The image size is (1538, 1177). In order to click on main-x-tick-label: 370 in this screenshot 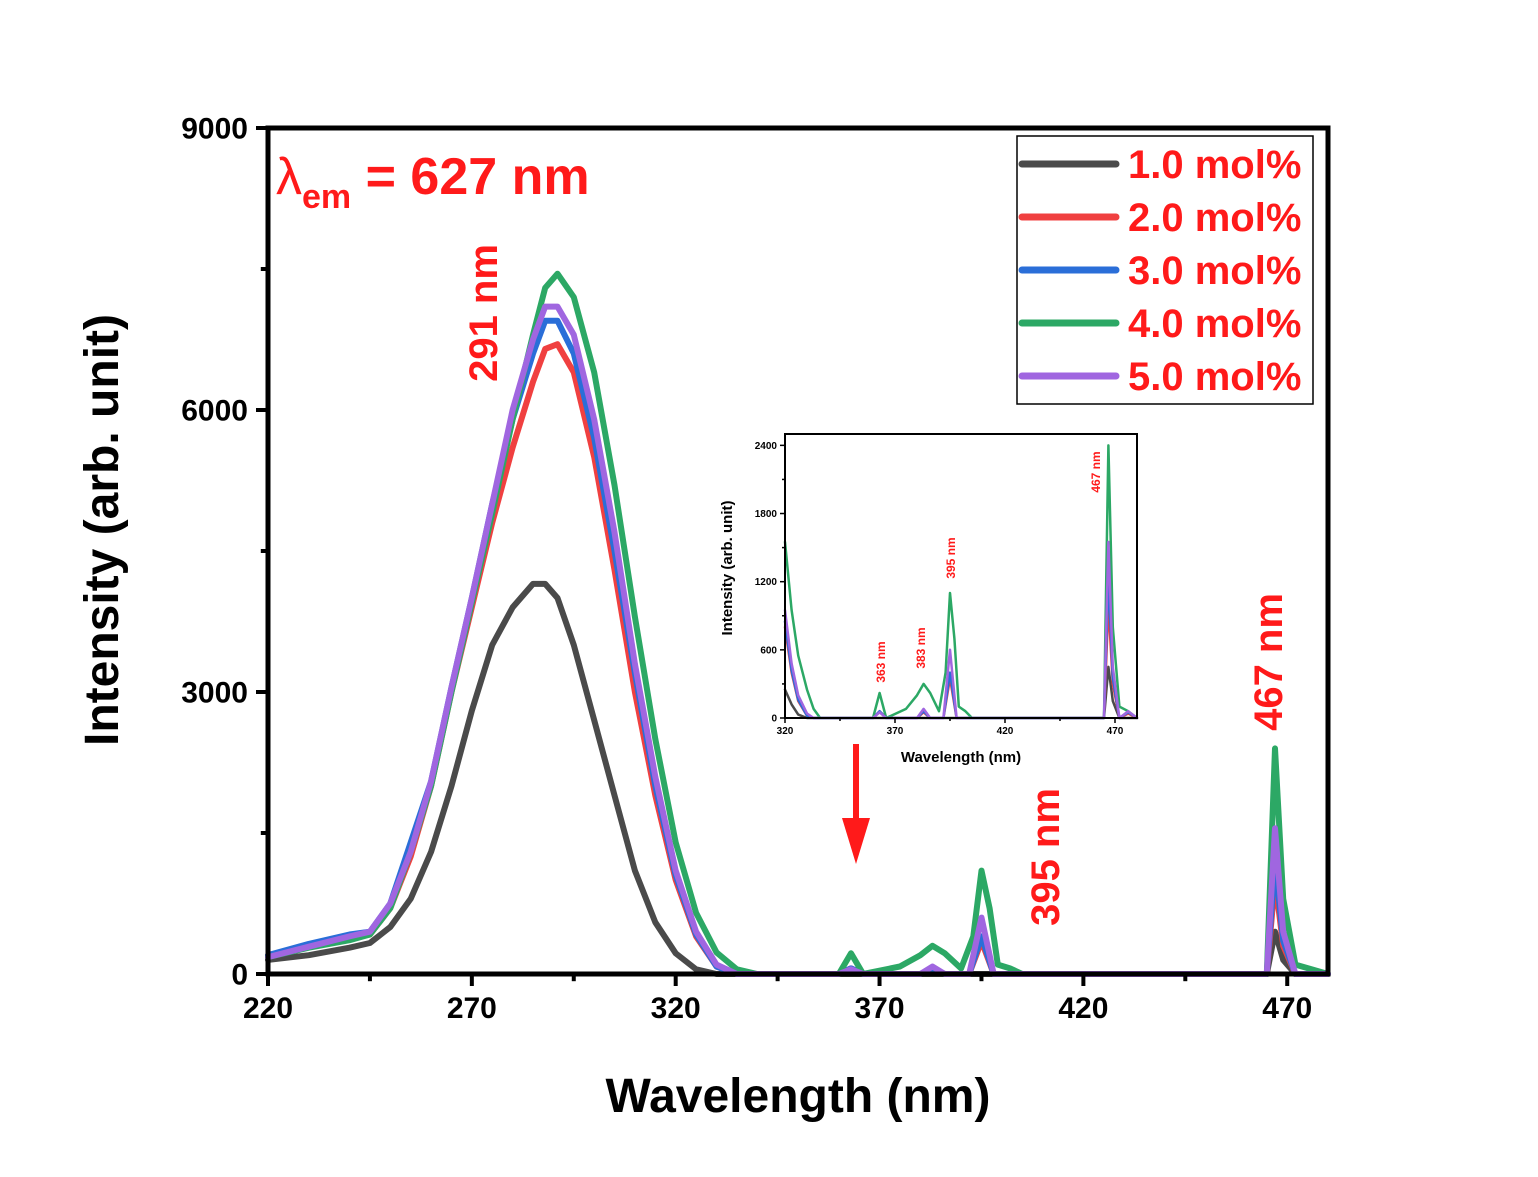, I will do `click(880, 1008)`.